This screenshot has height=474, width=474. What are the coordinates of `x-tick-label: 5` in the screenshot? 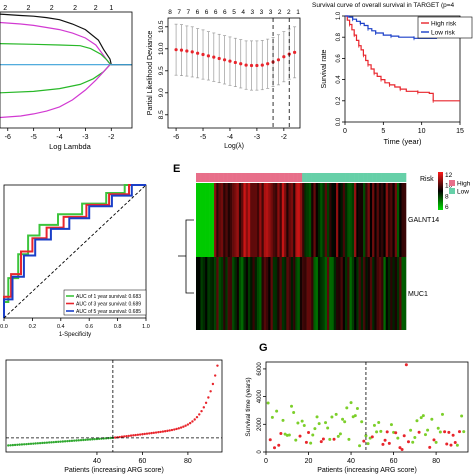 It's located at (383, 131).